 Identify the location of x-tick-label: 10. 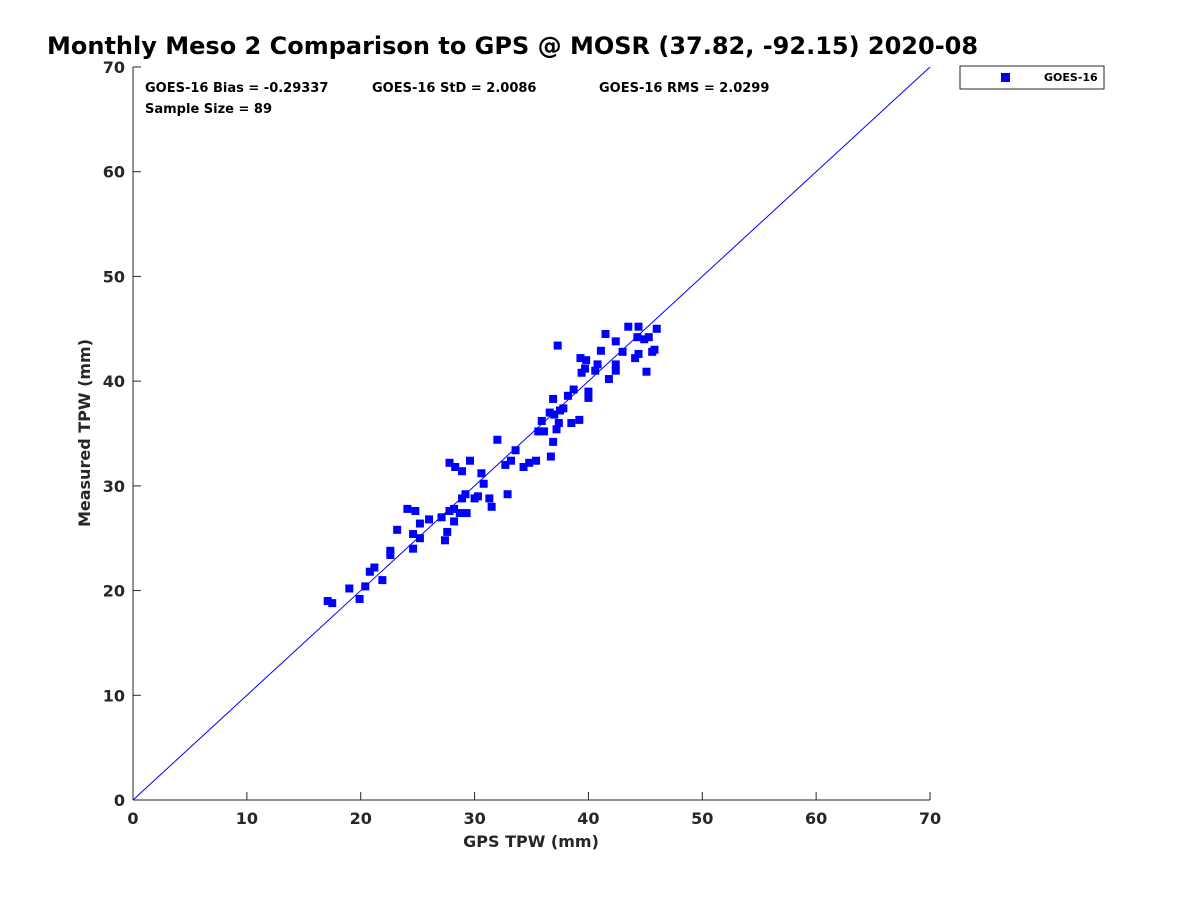
(247, 818).